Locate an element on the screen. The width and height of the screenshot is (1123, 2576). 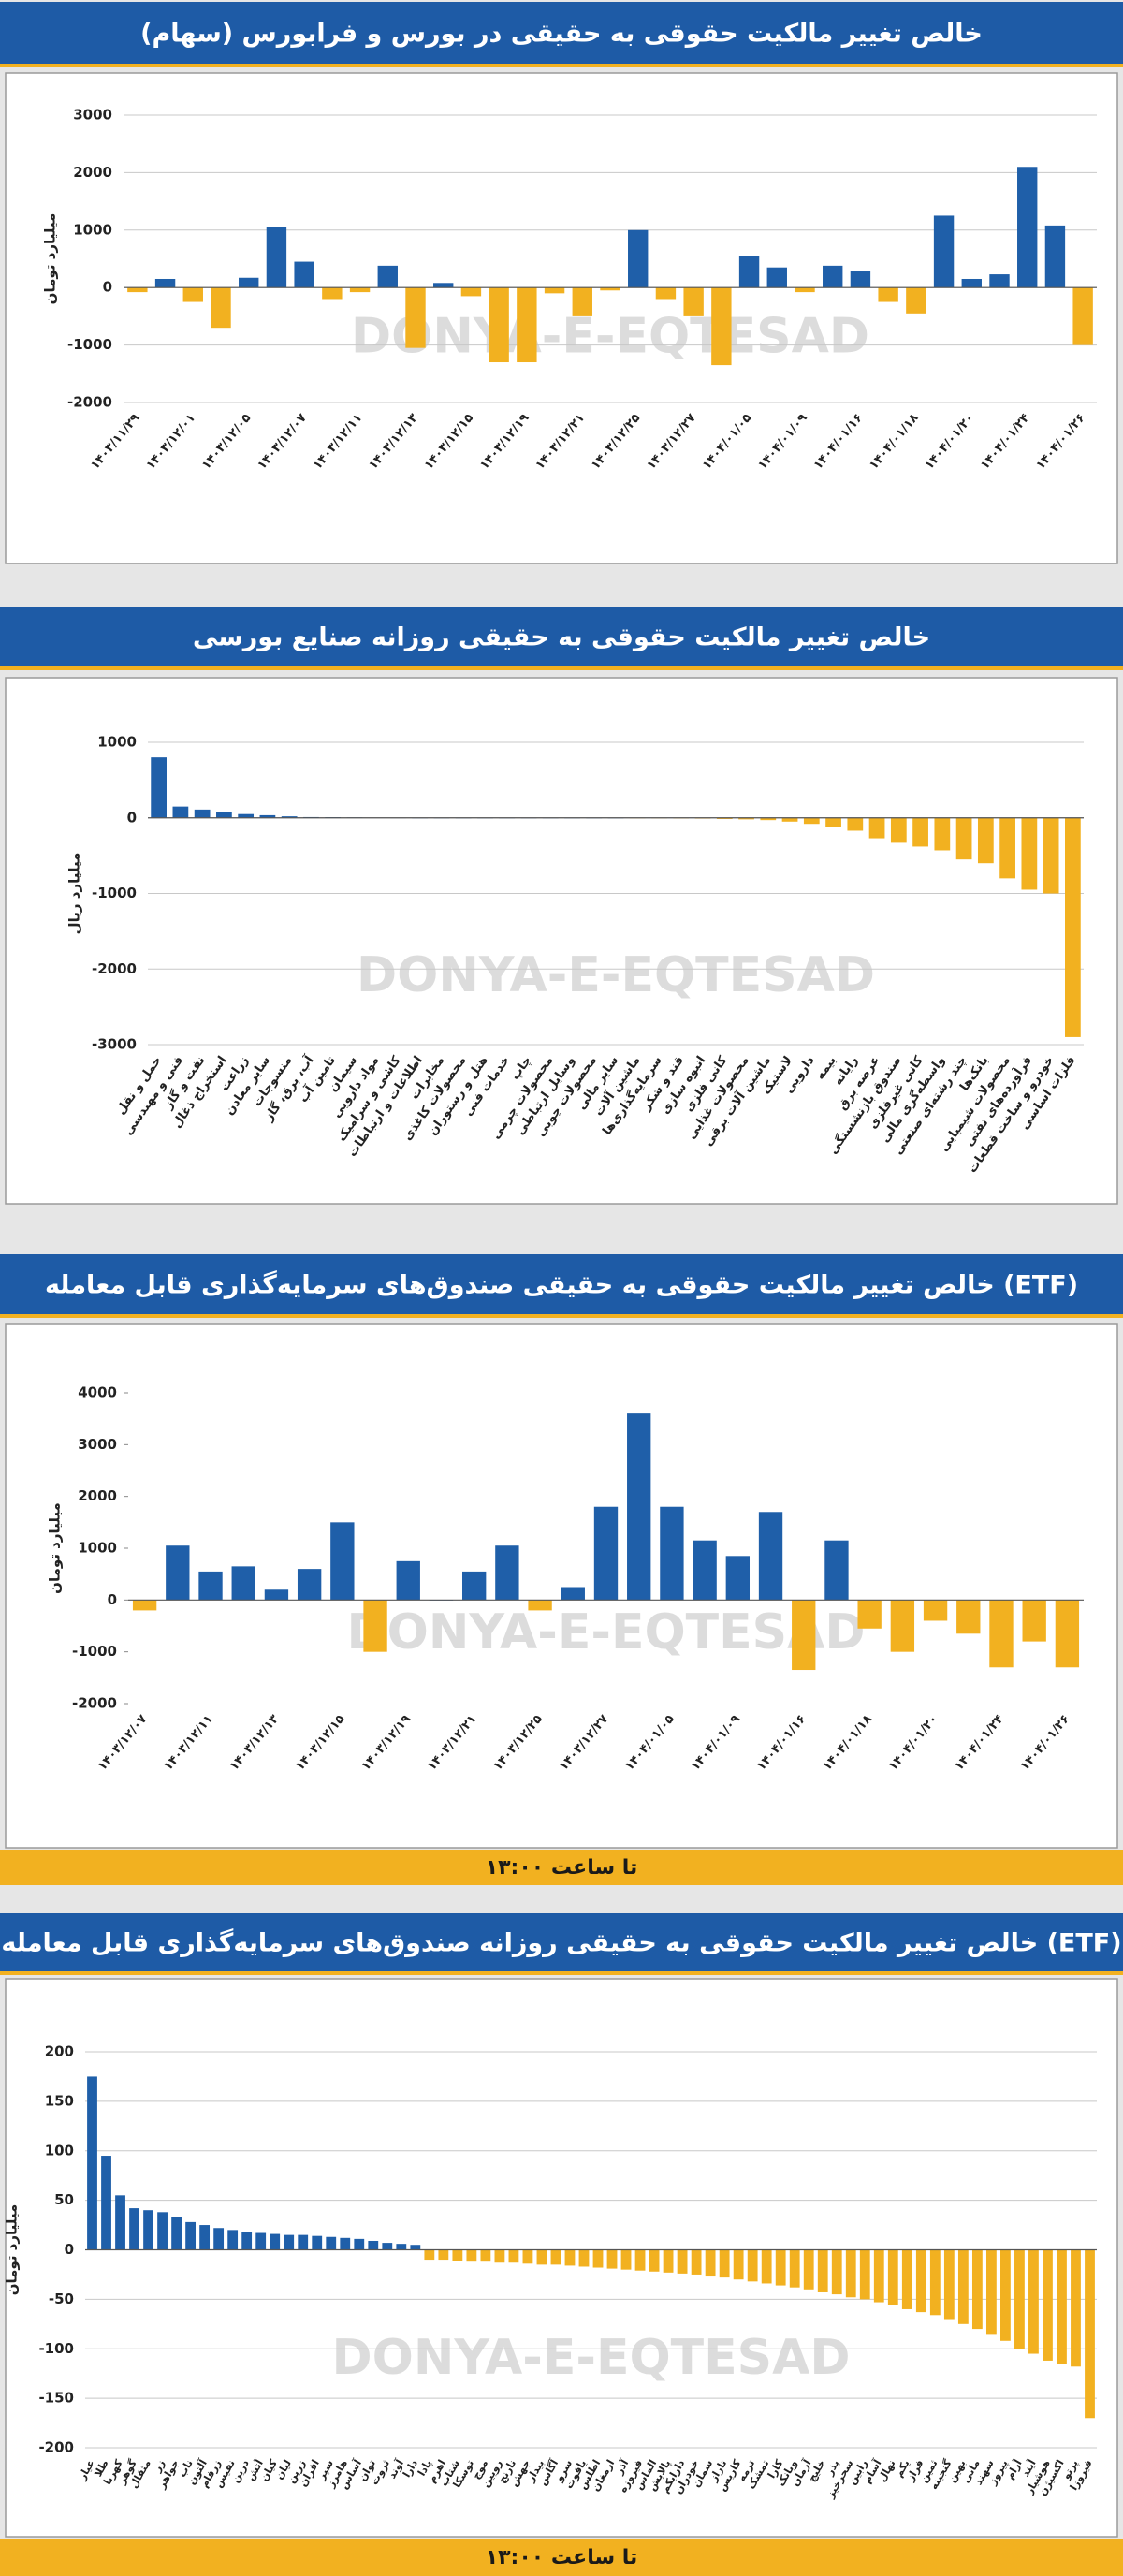
title-bar is located at coordinates (561, 1944).